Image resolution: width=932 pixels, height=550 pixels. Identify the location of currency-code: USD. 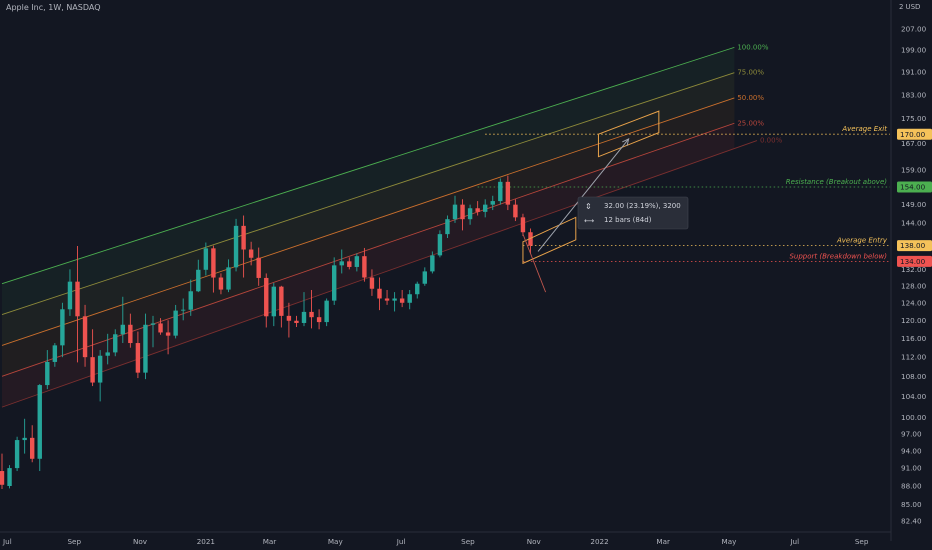
(913, 7).